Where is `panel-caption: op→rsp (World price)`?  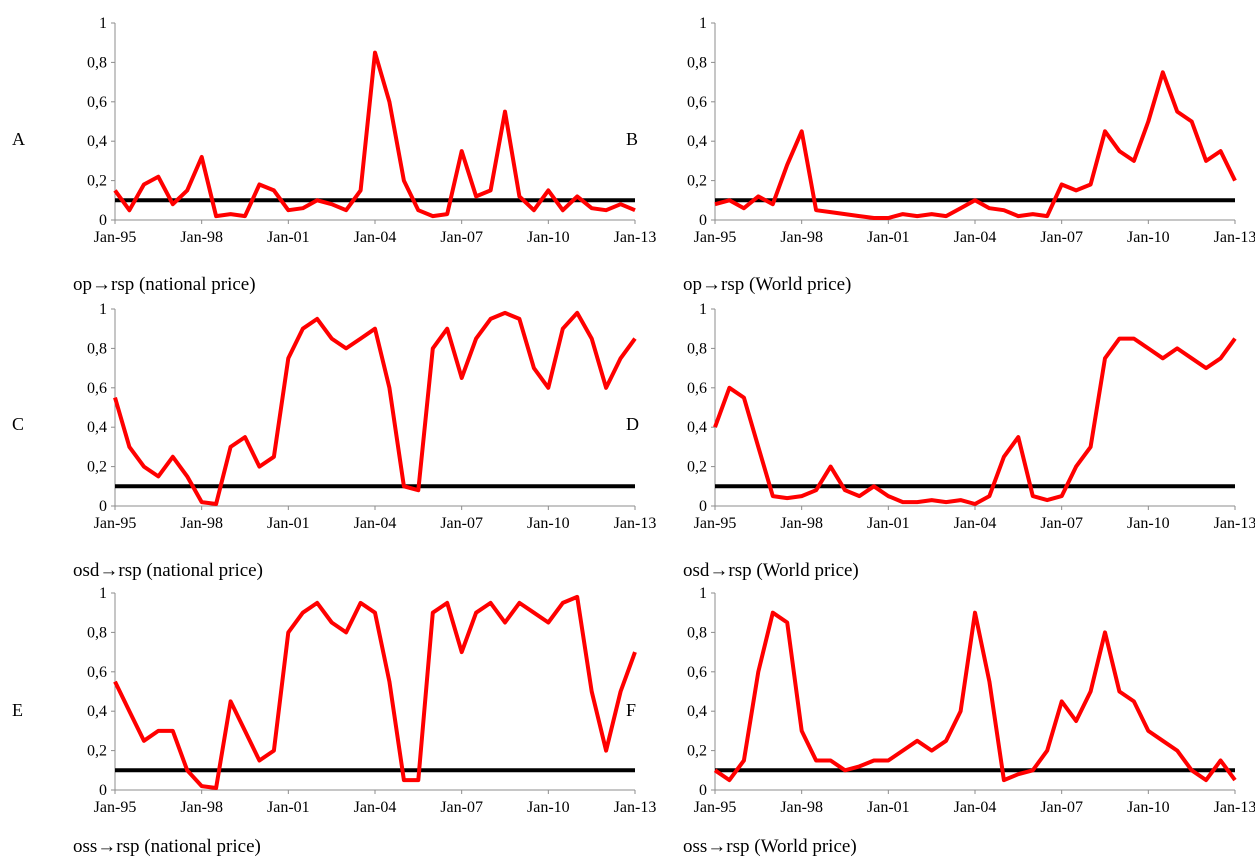
panel-caption: op→rsp (World price) is located at coordinates (767, 284).